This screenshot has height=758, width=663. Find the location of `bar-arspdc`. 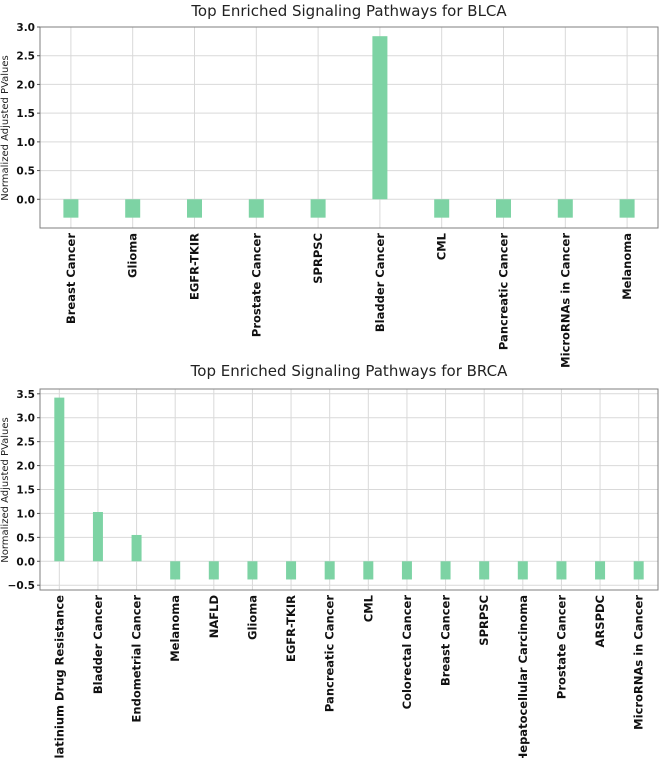

bar-arspdc is located at coordinates (600, 570).